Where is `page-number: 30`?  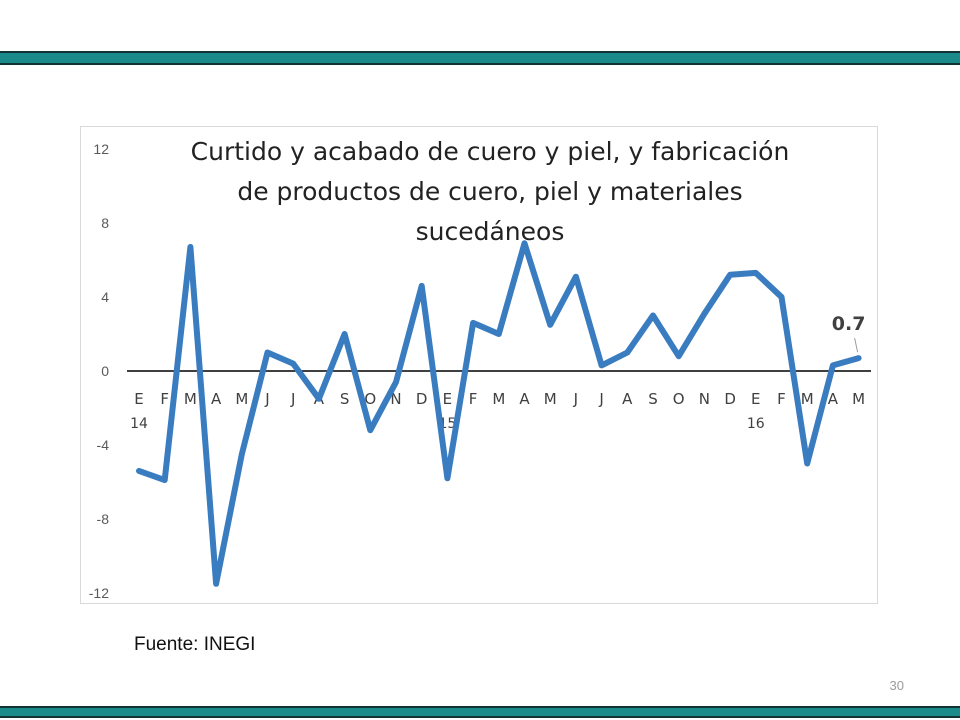 page-number: 30 is located at coordinates (896, 685).